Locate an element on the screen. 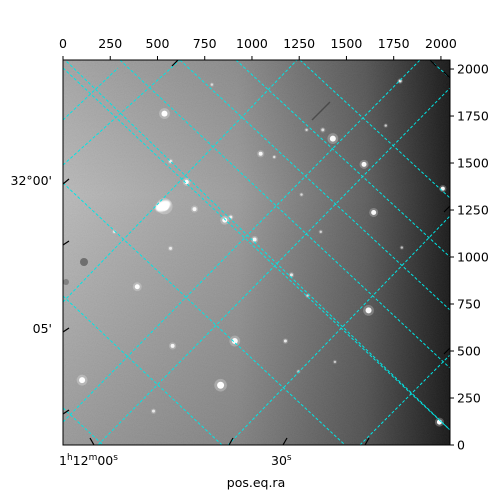 Image resolution: width=500 pixels, height=500 pixels. right-tick-label: 1000 is located at coordinates (473, 257).